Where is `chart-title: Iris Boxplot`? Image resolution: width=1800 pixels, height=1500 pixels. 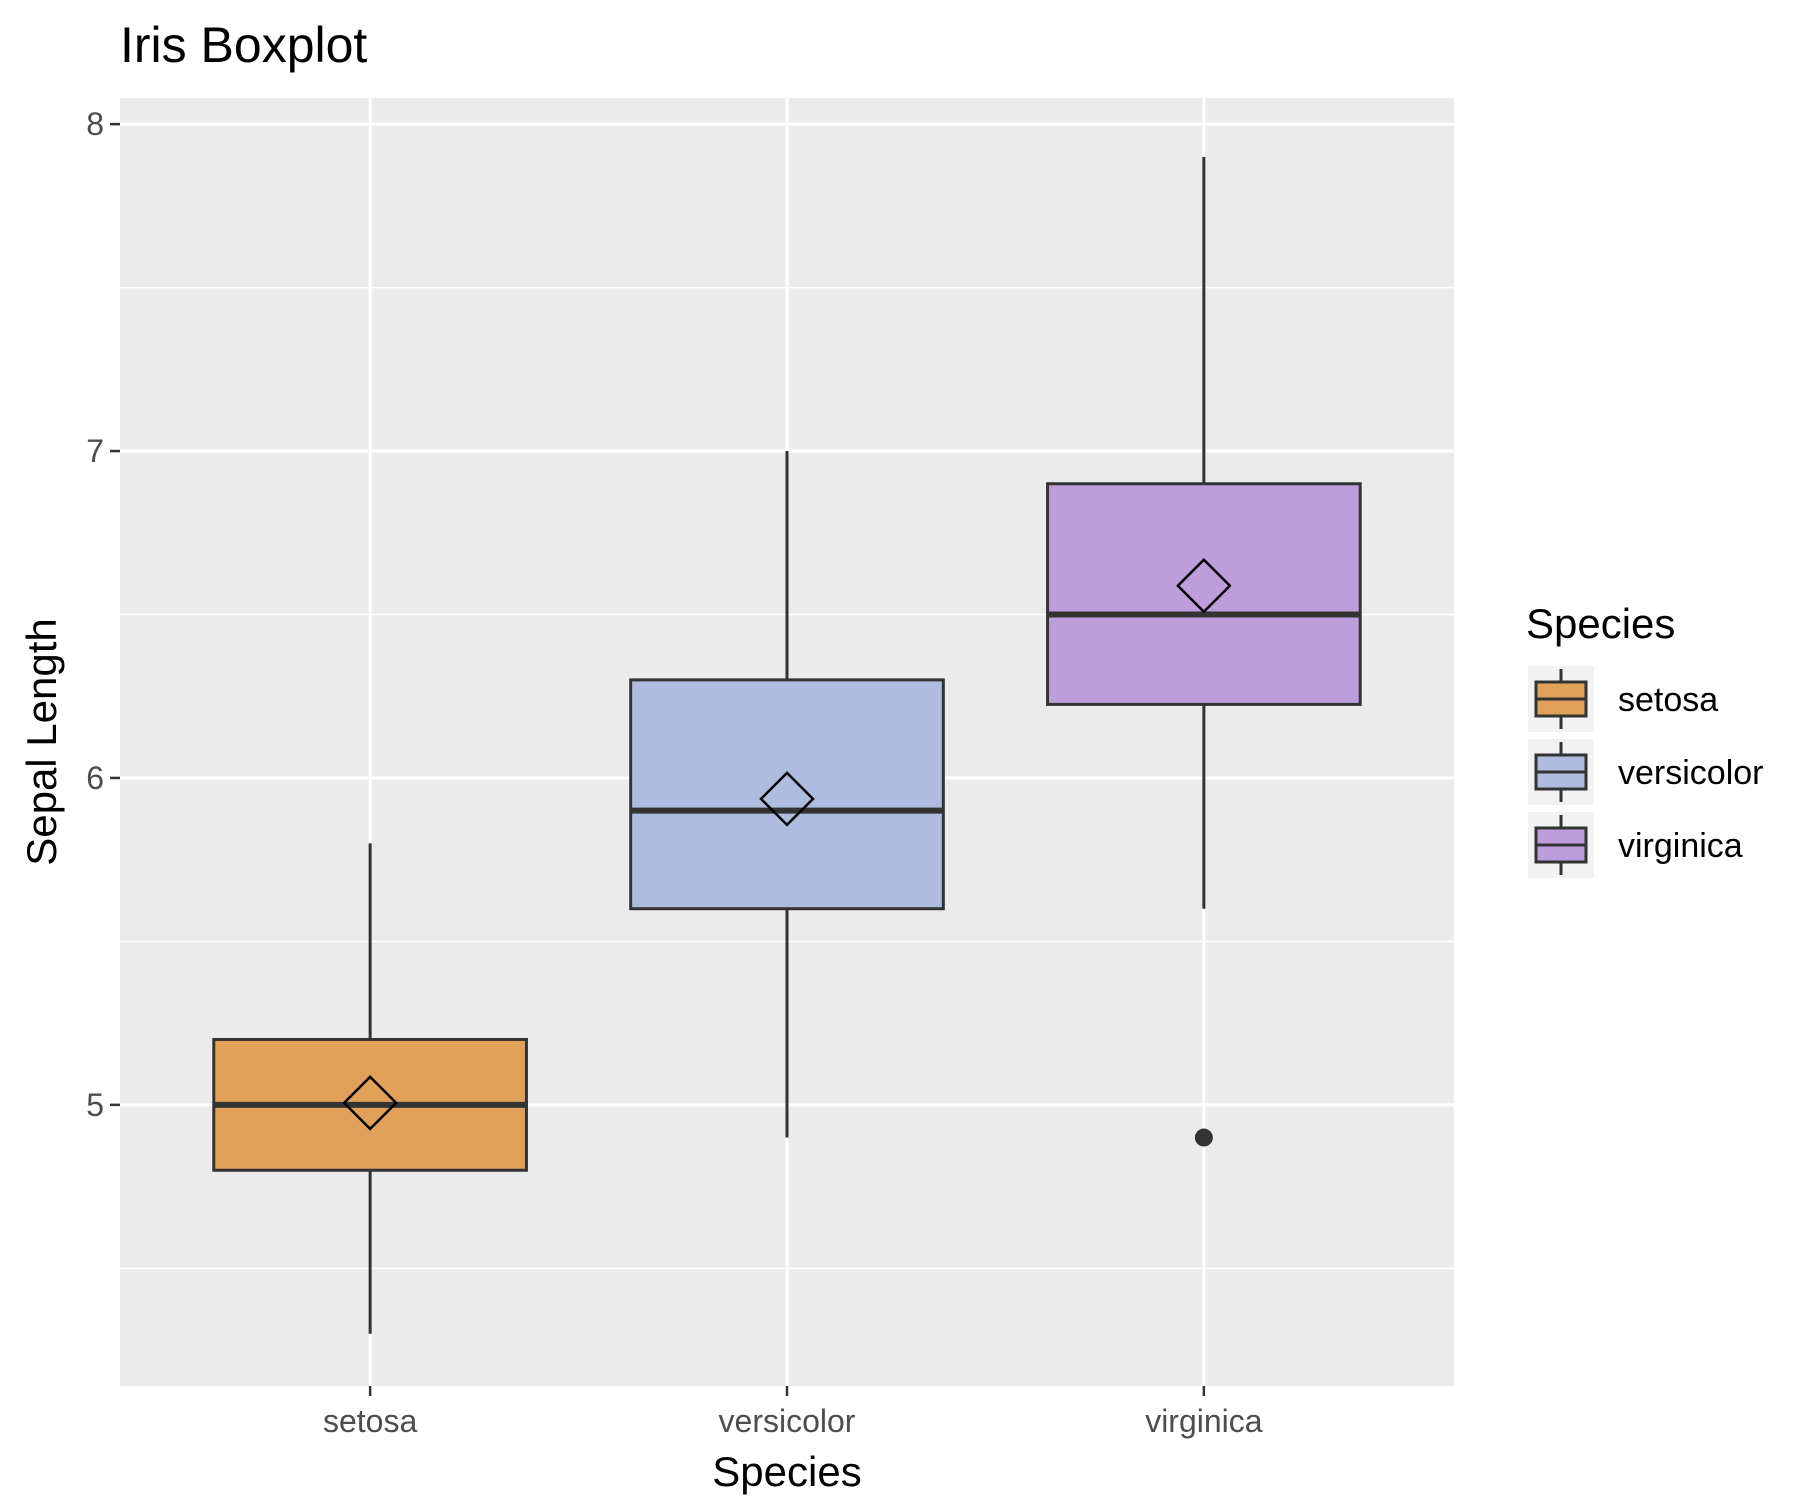 chart-title: Iris Boxplot is located at coordinates (243, 45).